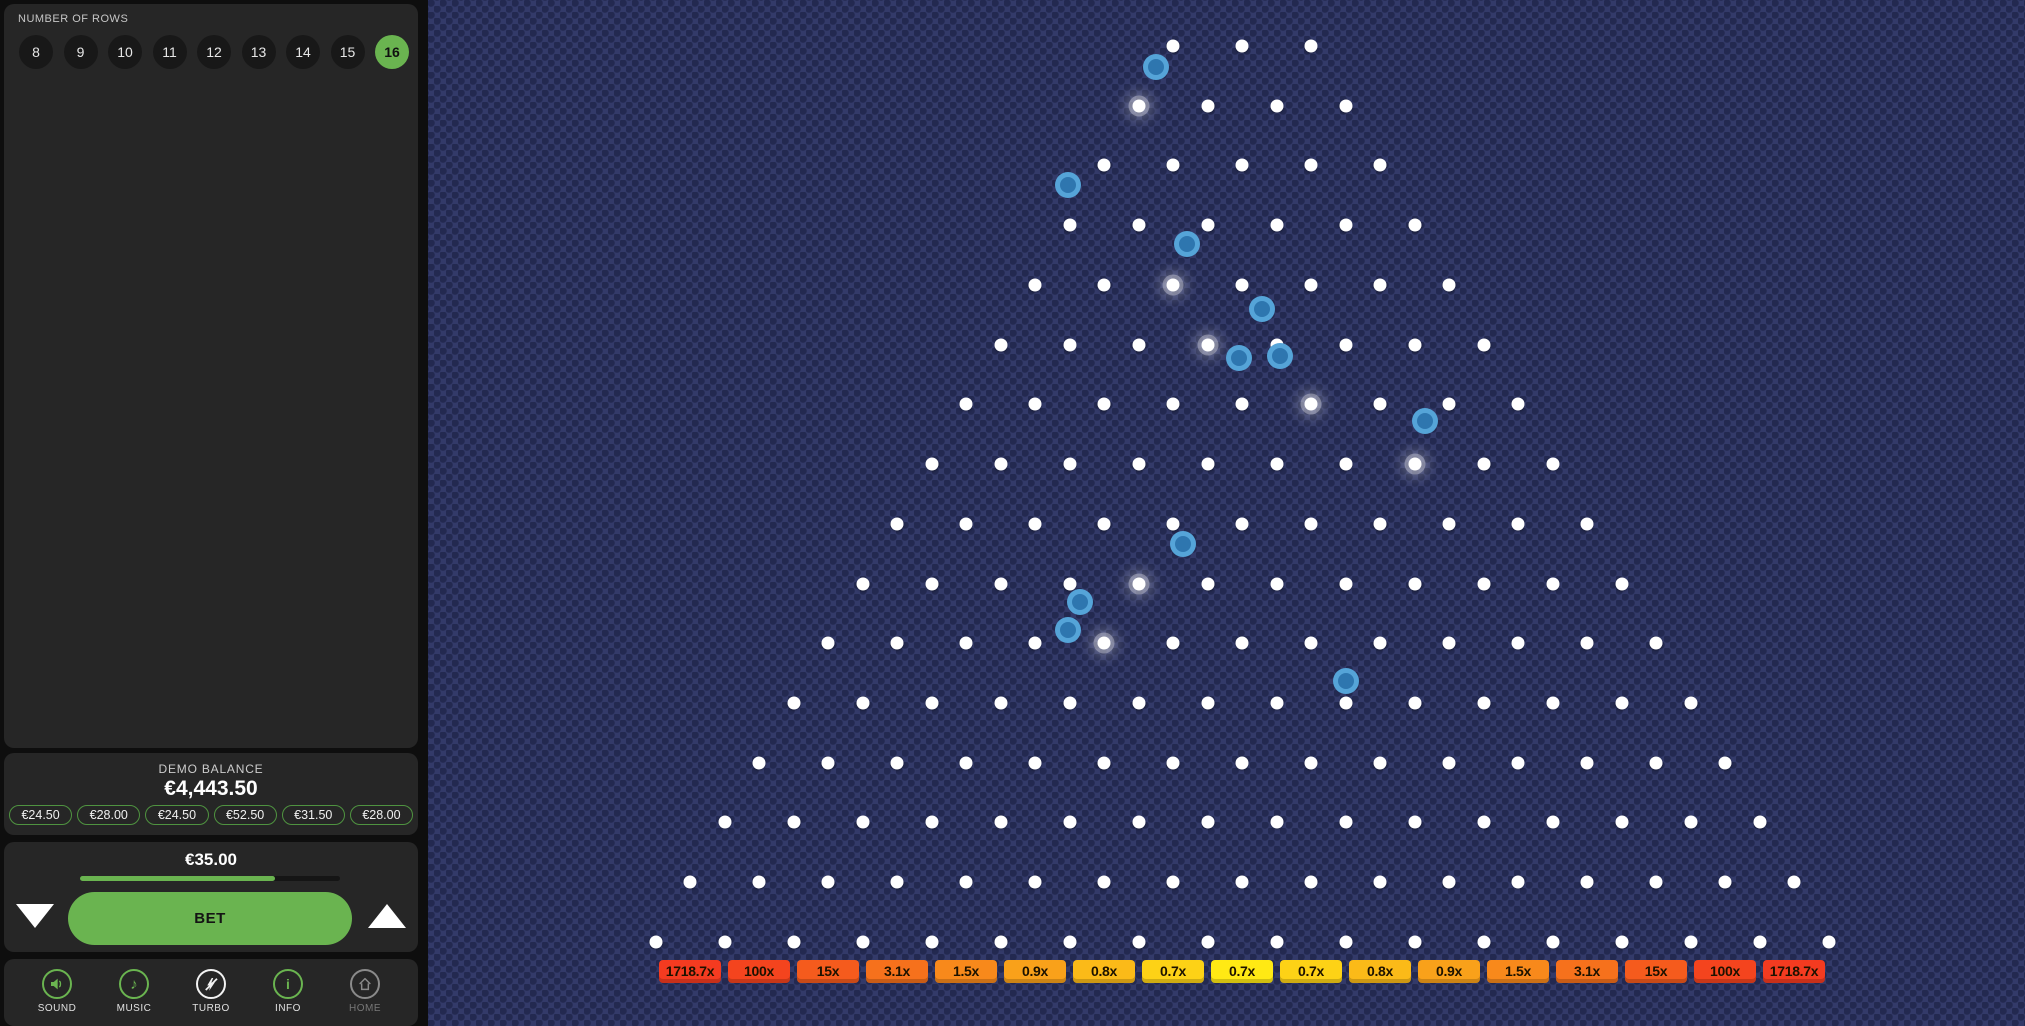  What do you see at coordinates (1311, 971) in the screenshot?
I see `multiplier-tile: 0.7x` at bounding box center [1311, 971].